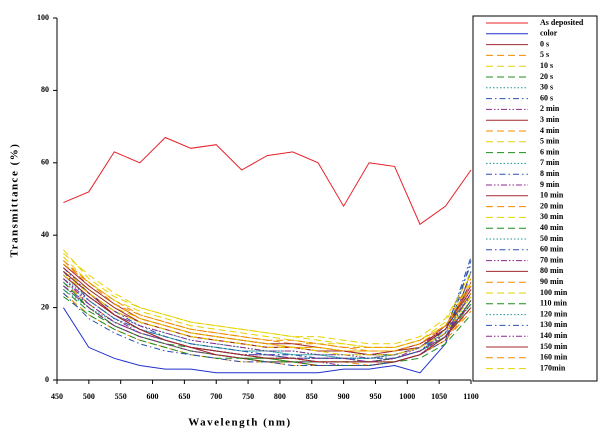 The width and height of the screenshot is (598, 433). What do you see at coordinates (552, 227) in the screenshot?
I see `legend-label: 40 min` at bounding box center [552, 227].